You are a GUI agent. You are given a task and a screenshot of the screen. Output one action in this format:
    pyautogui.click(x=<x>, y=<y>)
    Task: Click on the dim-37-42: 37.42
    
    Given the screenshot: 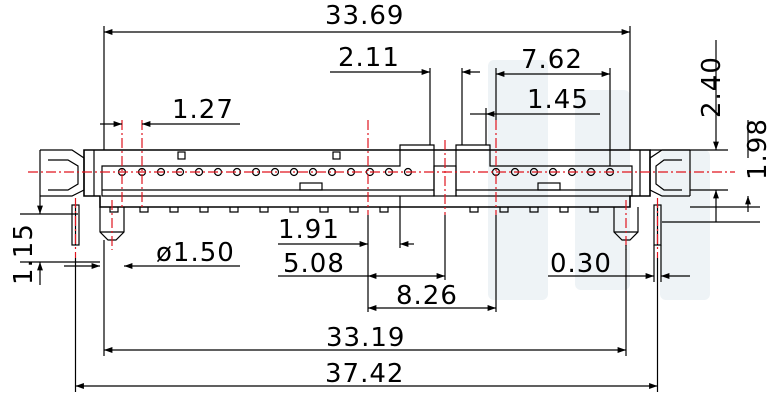 What is the action you would take?
    pyautogui.click(x=364, y=374)
    